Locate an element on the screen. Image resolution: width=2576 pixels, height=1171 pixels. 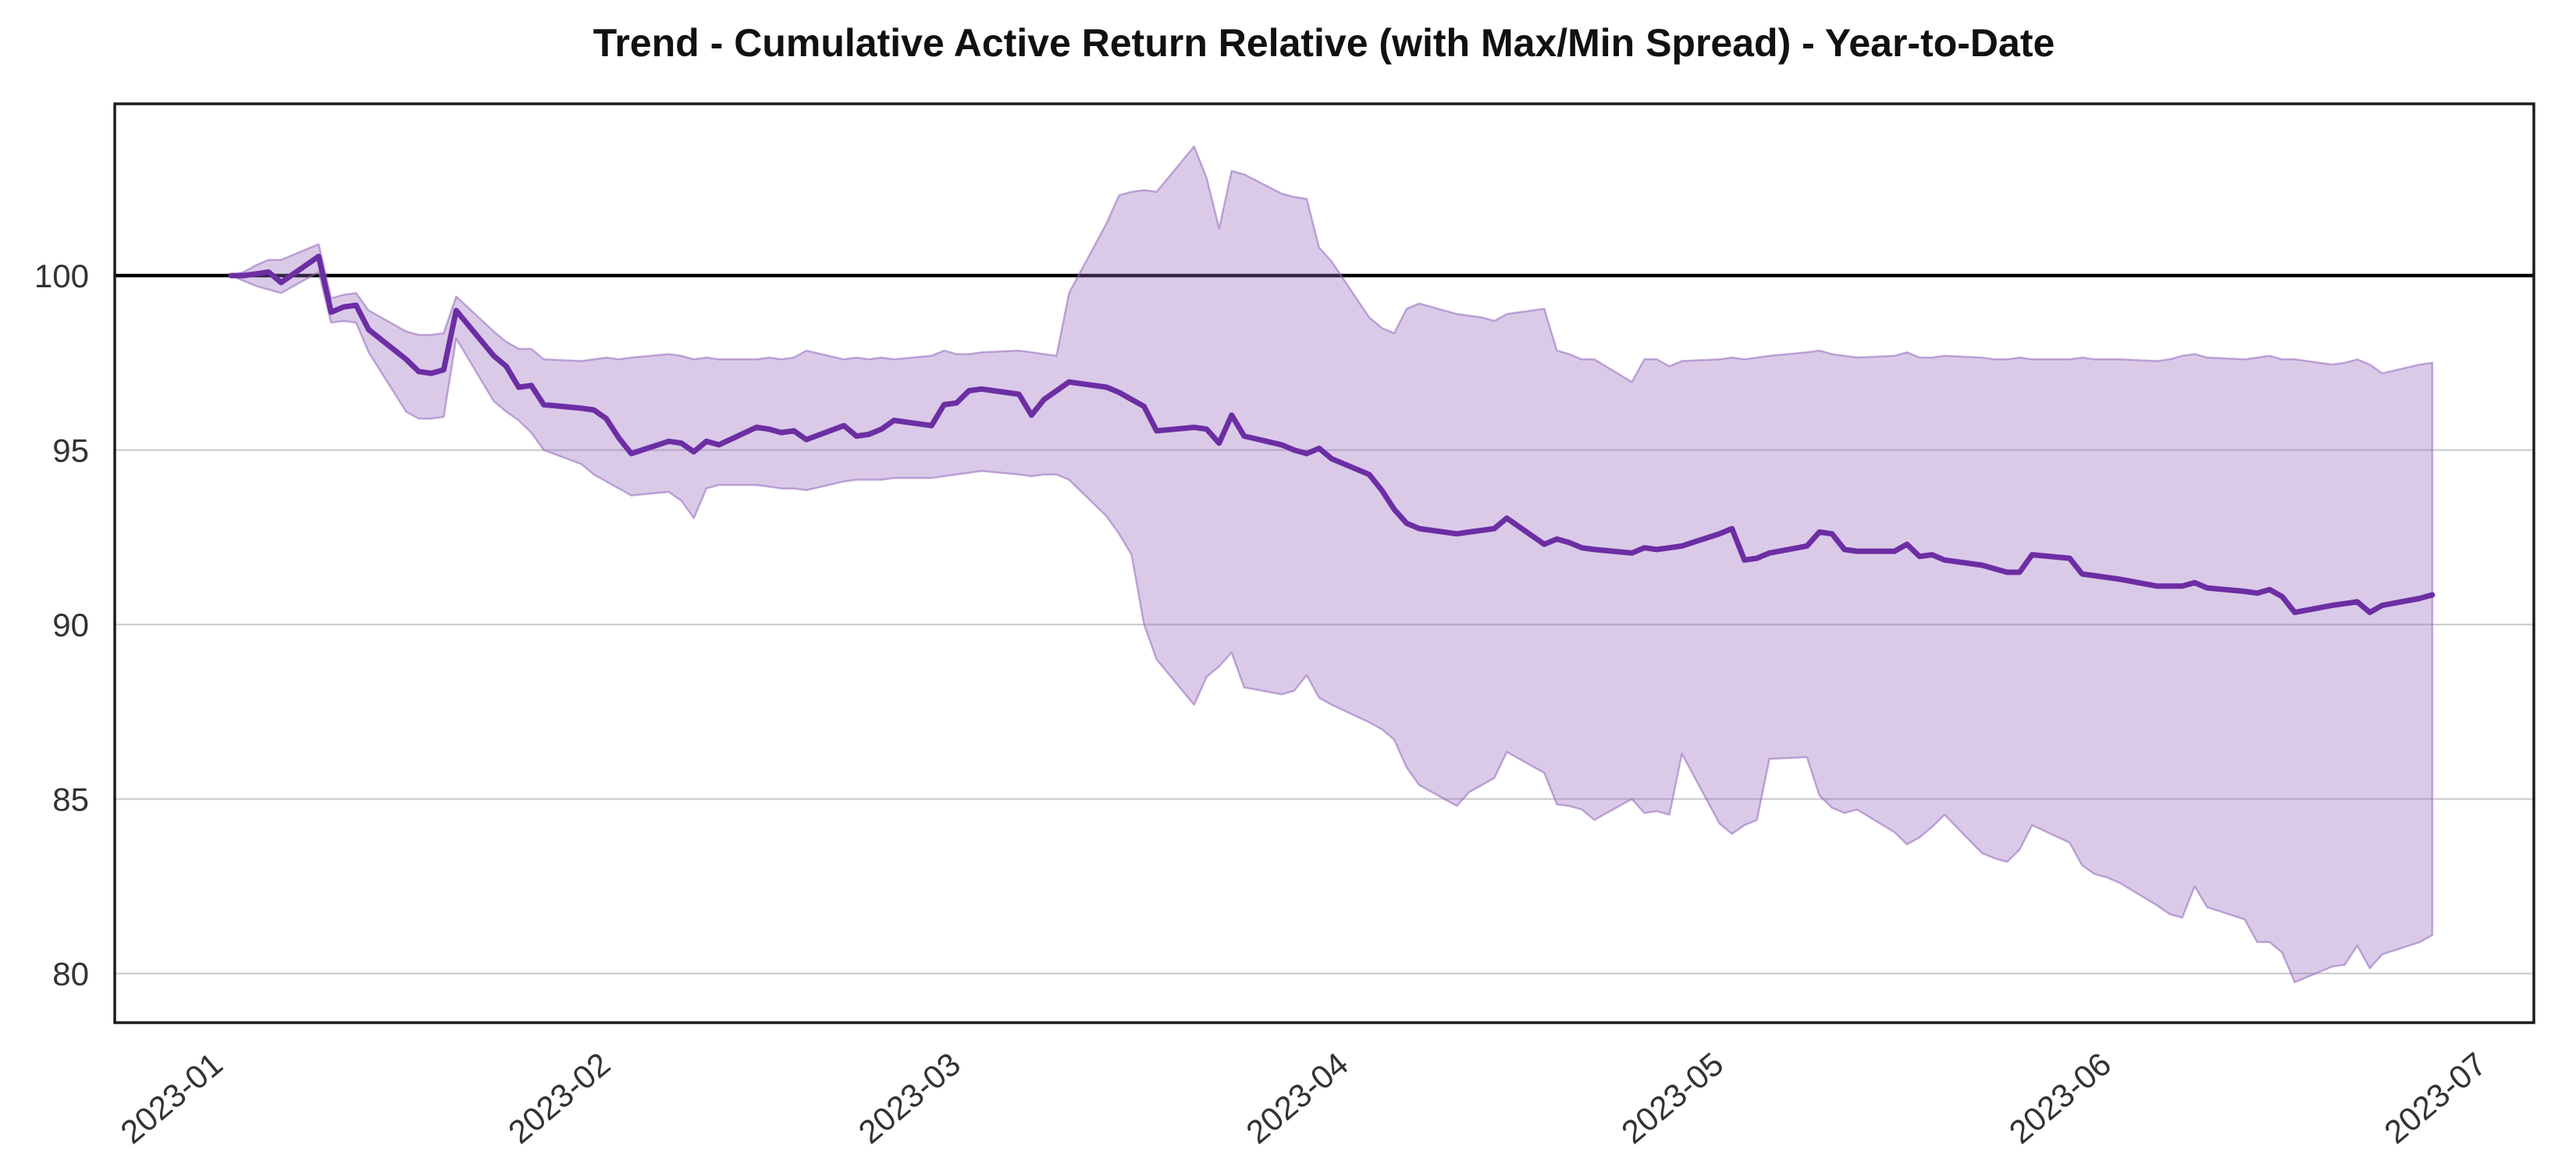
y-tick-label: 100 is located at coordinates (61, 276).